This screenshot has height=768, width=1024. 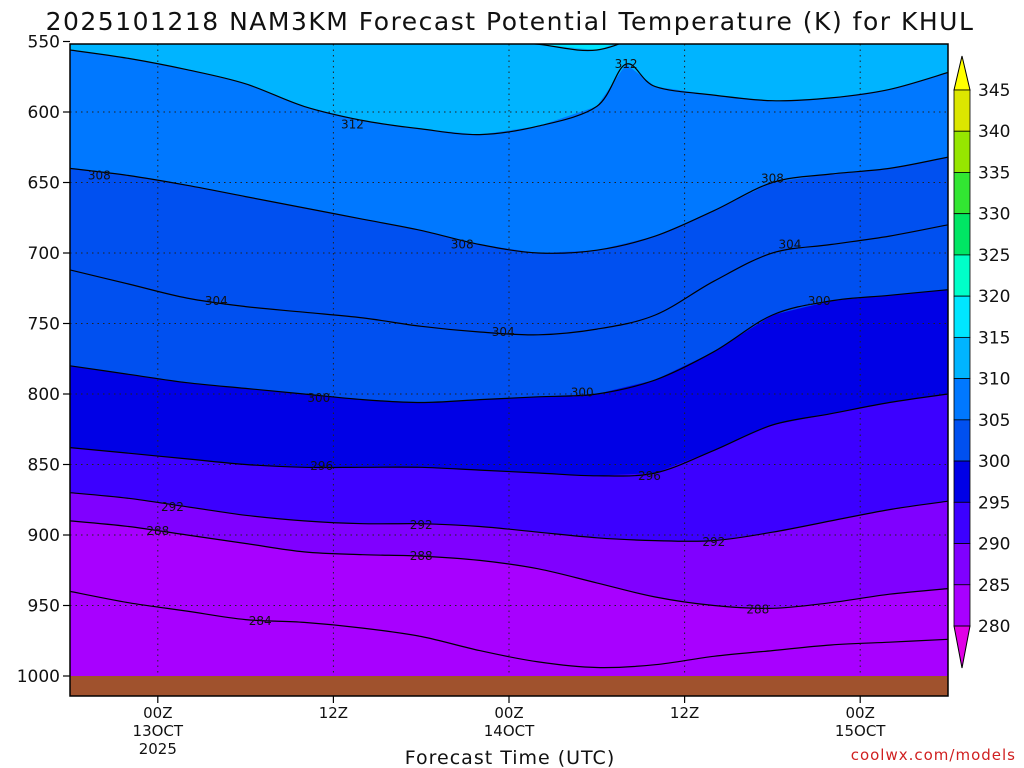 I want to click on colorbar-max-arrow, so click(x=962, y=73).